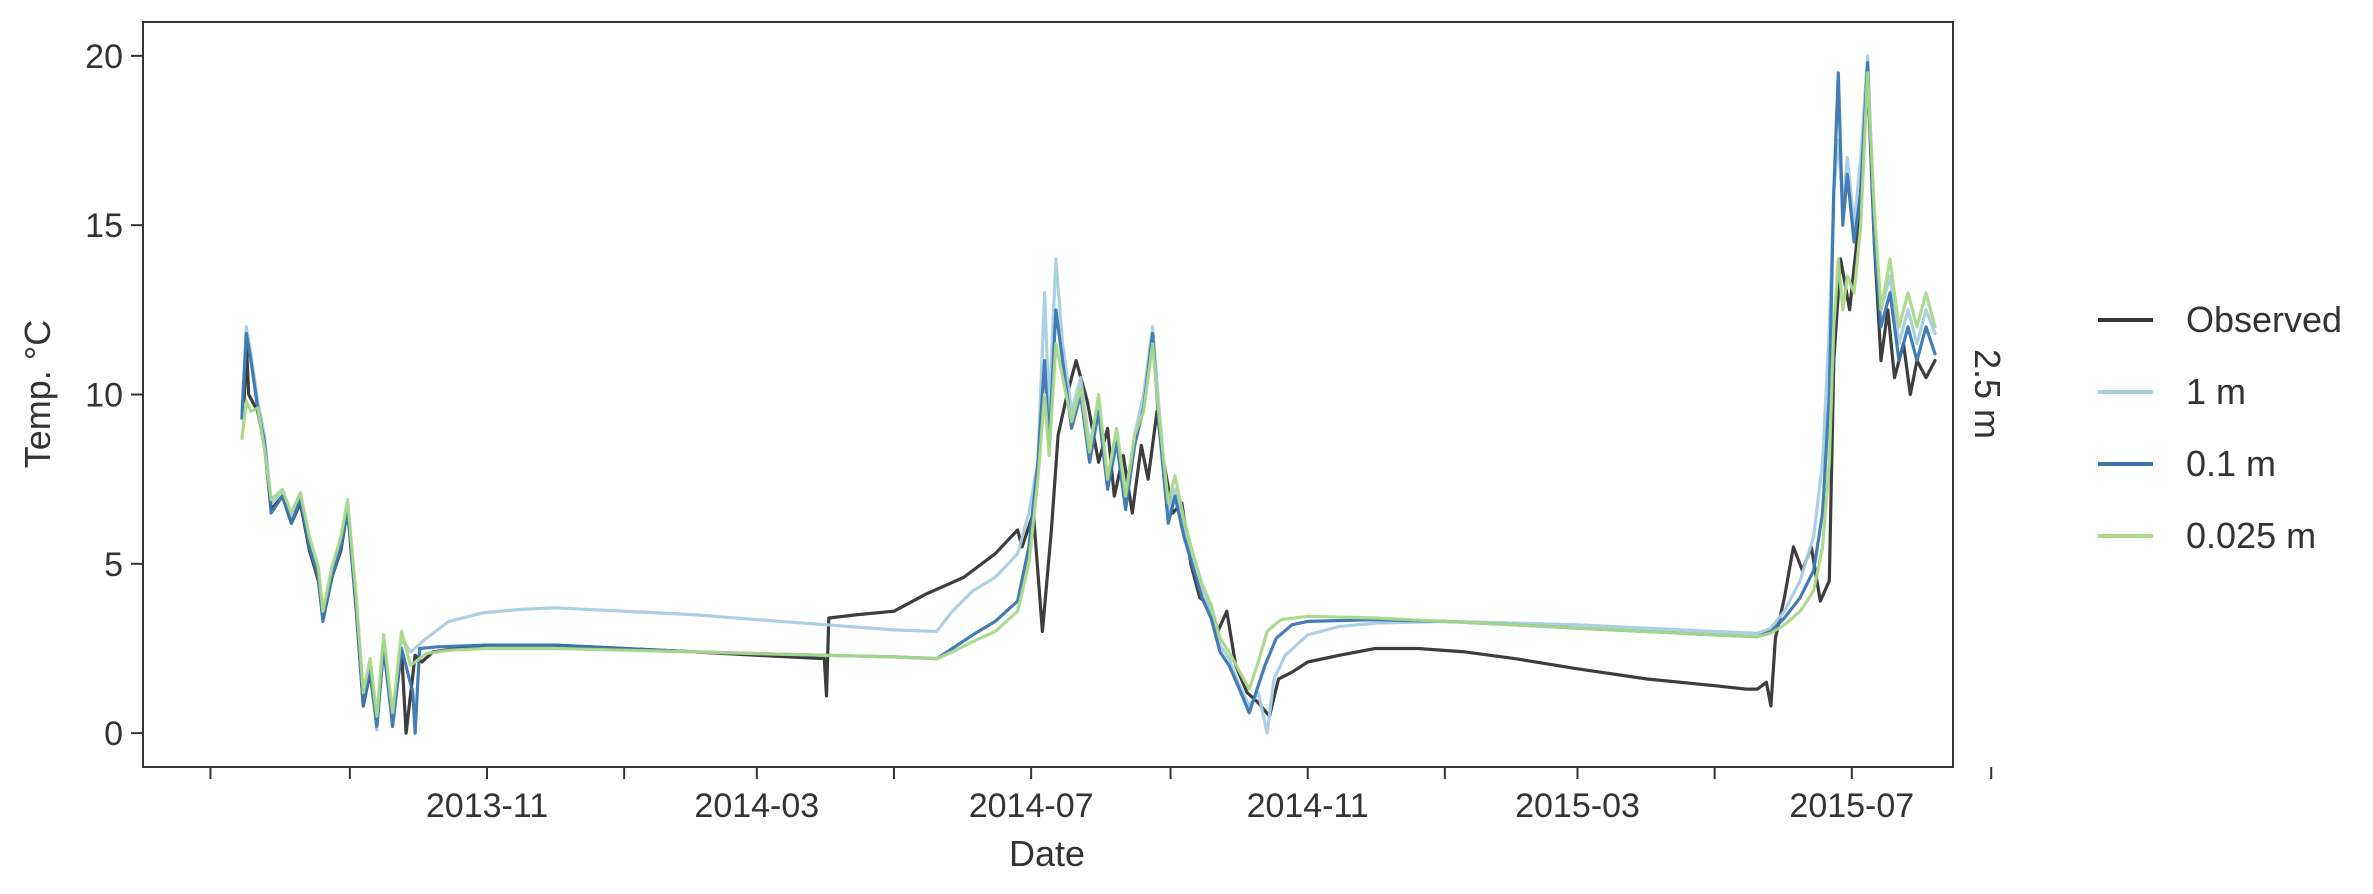 The image size is (2373, 894). I want to click on y-tick-label: 20, so click(104, 57).